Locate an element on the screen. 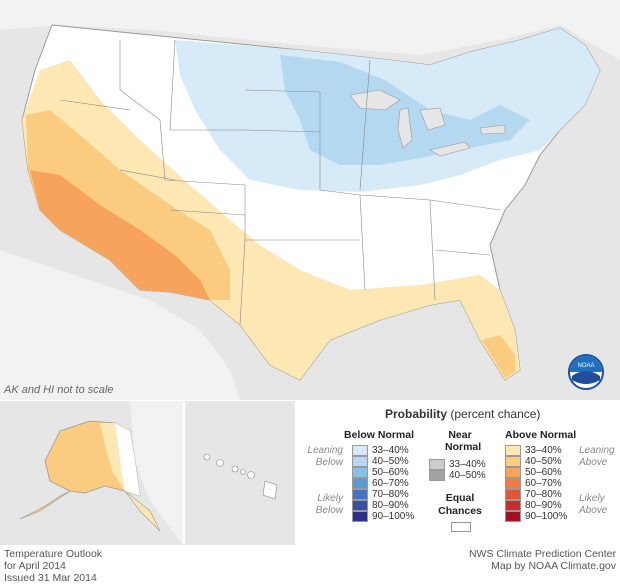  lake-michigan is located at coordinates (405, 128).